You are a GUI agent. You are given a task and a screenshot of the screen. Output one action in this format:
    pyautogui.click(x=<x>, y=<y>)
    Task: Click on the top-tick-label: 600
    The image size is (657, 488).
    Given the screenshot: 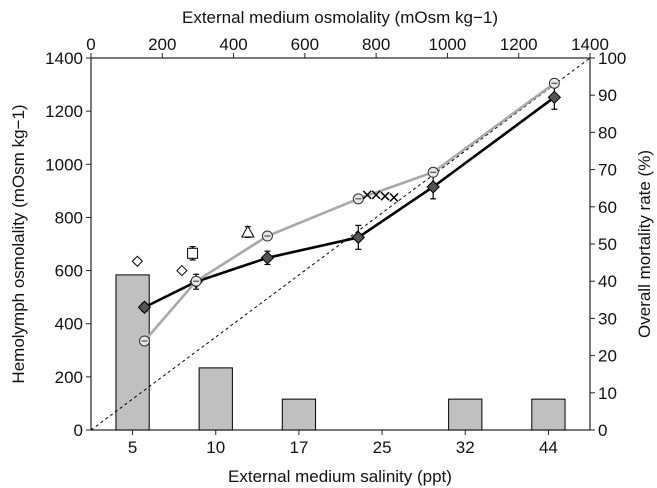 What is the action you would take?
    pyautogui.click(x=305, y=44)
    